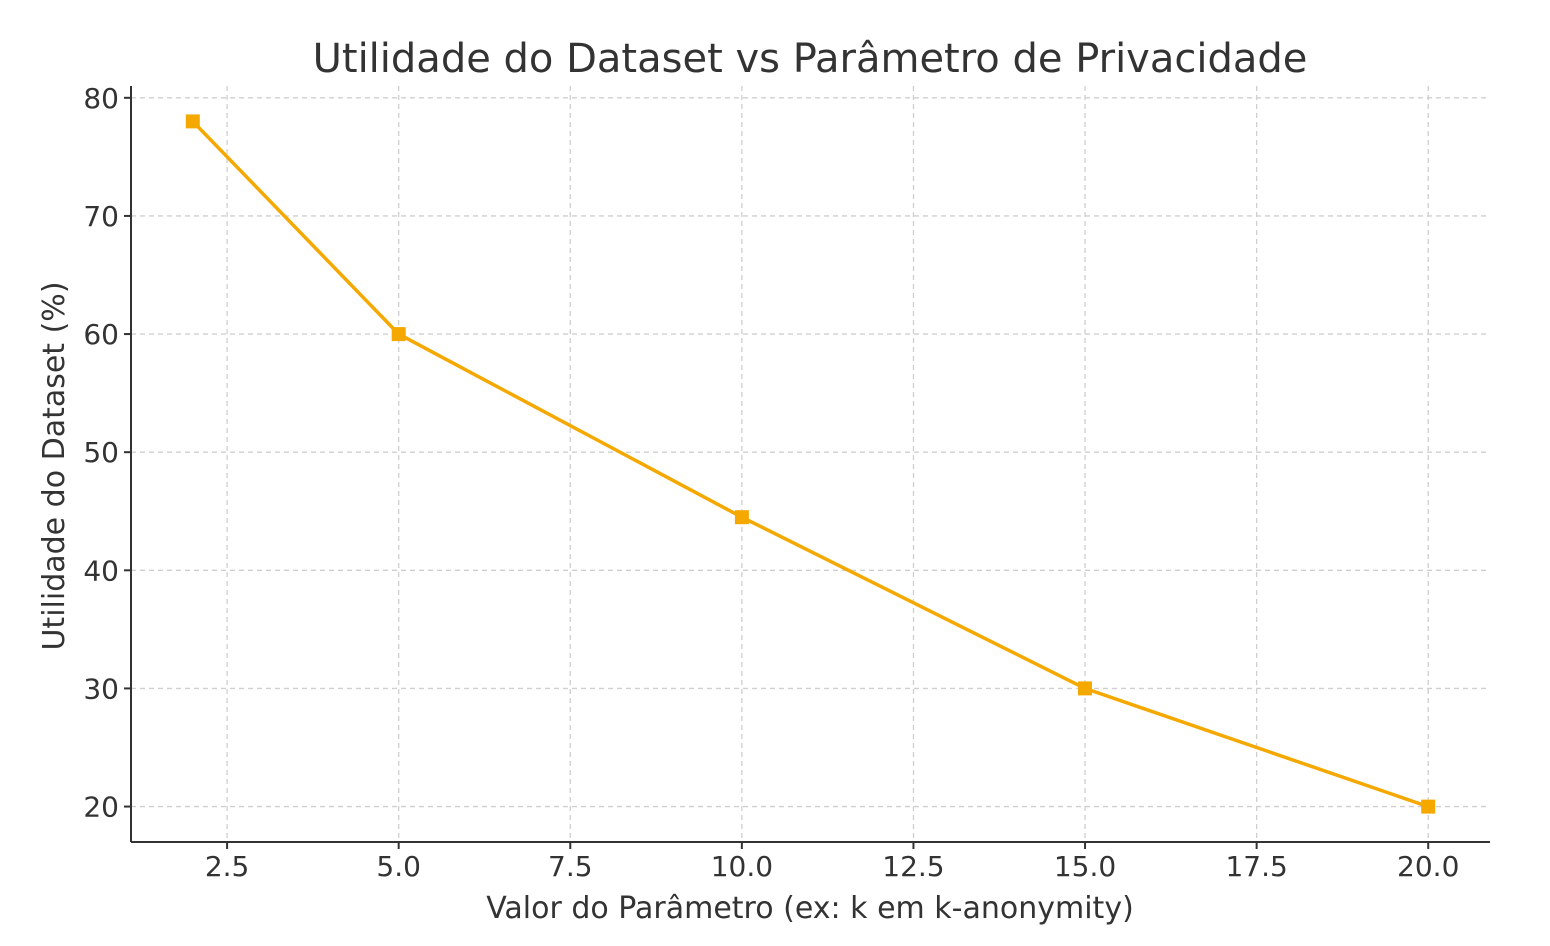 This screenshot has height=946, width=1550. What do you see at coordinates (1085, 866) in the screenshot?
I see `x-tick-label: 15.0` at bounding box center [1085, 866].